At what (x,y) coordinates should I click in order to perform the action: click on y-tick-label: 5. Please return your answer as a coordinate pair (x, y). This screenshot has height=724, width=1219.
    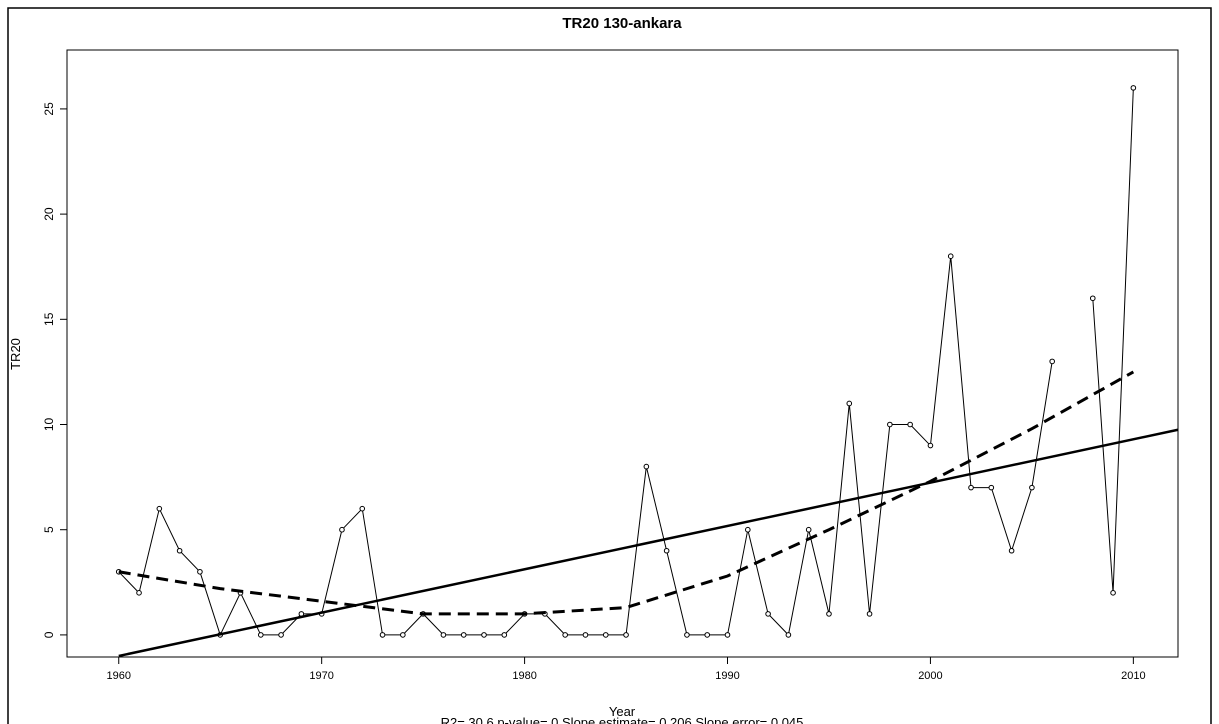
    Looking at the image, I should click on (49, 529).